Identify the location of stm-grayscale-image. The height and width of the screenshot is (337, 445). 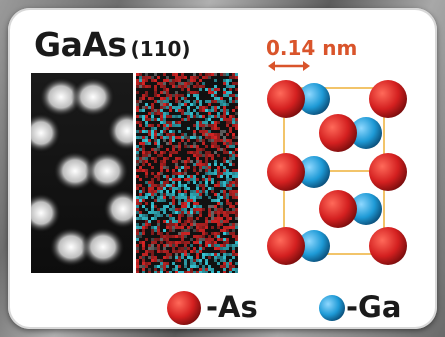
(82, 173).